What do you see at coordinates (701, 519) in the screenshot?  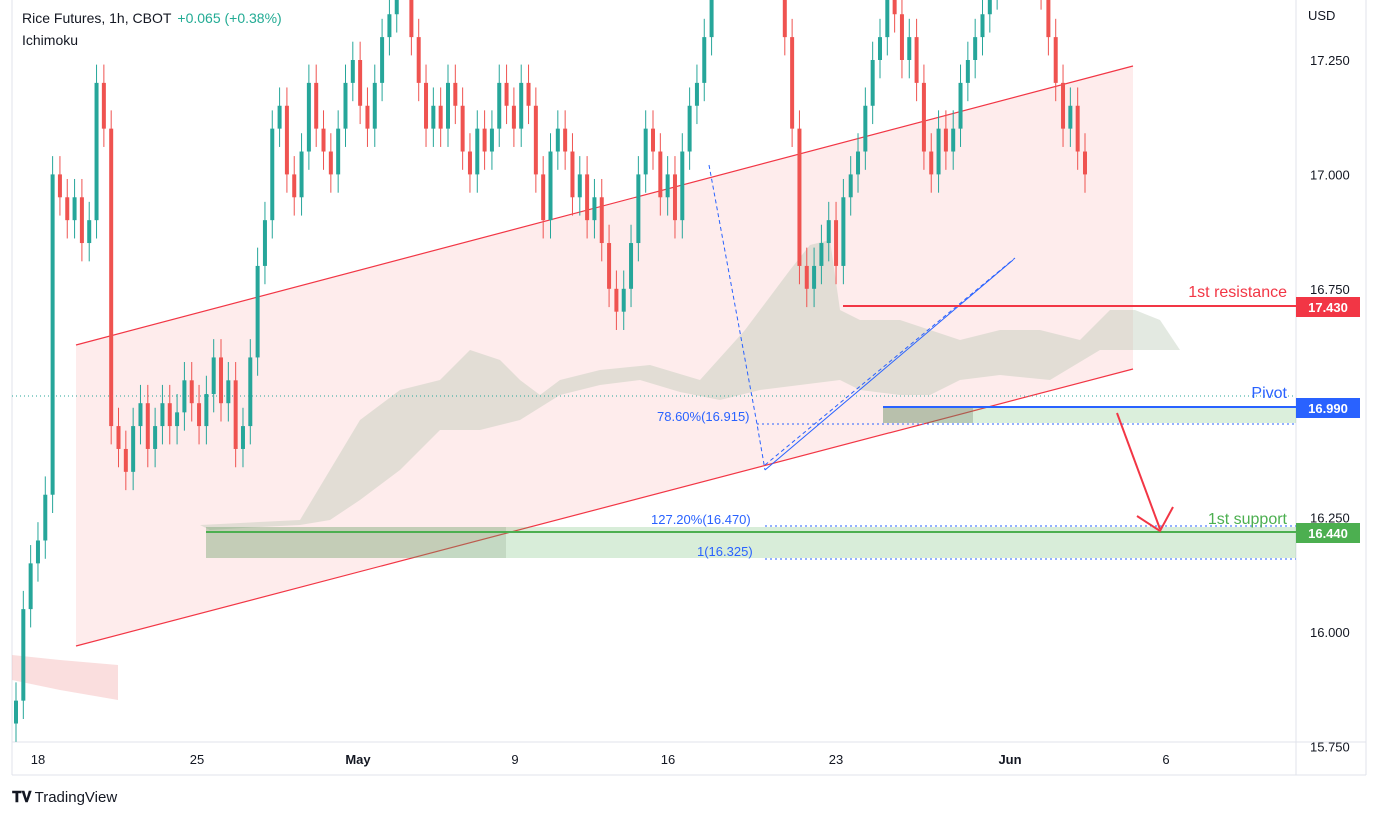 I see `fib-label-127: 127.20%(16.470)` at bounding box center [701, 519].